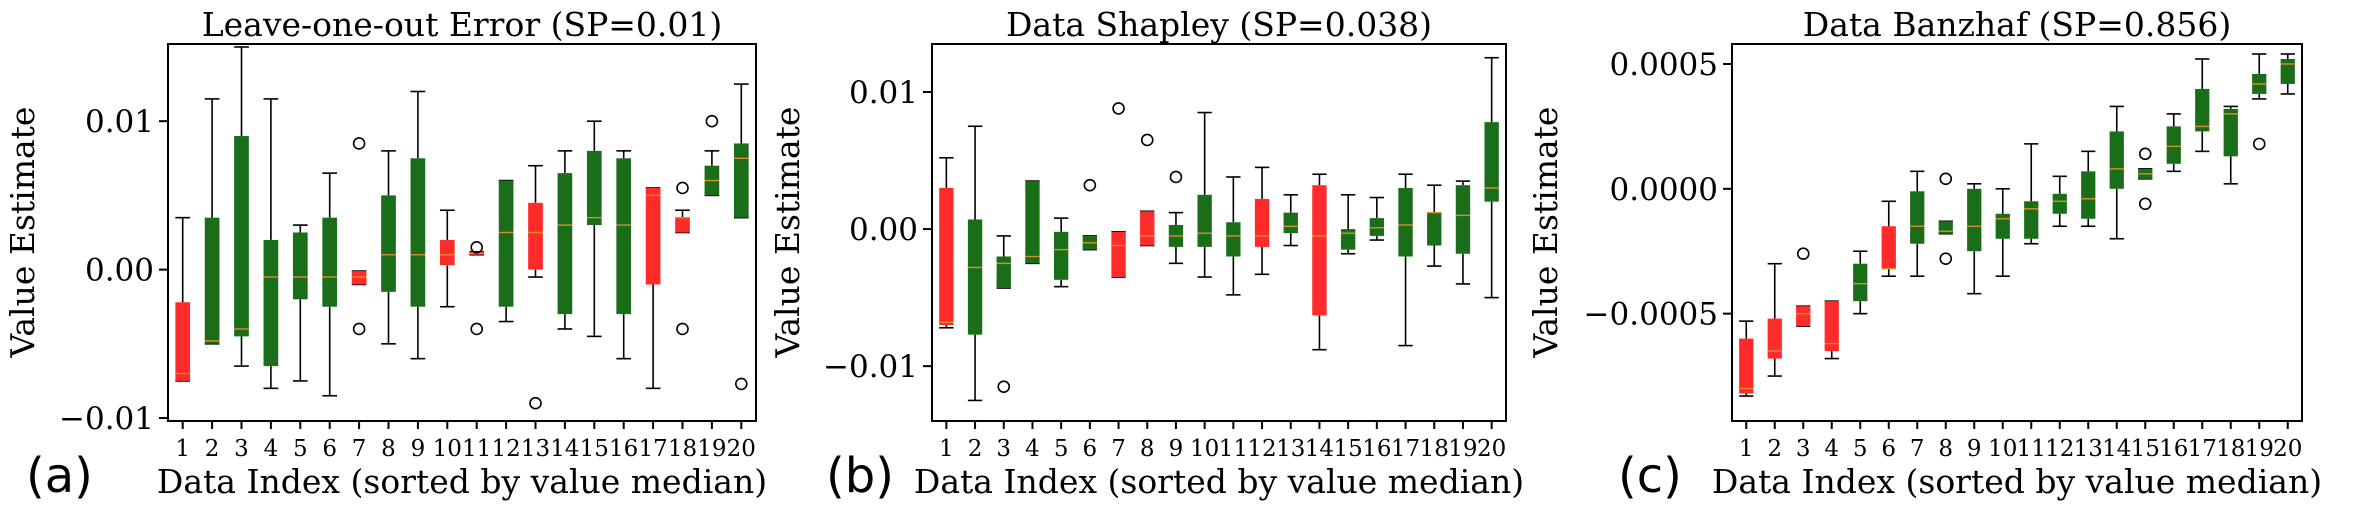 The width and height of the screenshot is (2362, 515). What do you see at coordinates (860, 476) in the screenshot?
I see `panel-label-b: (b)` at bounding box center [860, 476].